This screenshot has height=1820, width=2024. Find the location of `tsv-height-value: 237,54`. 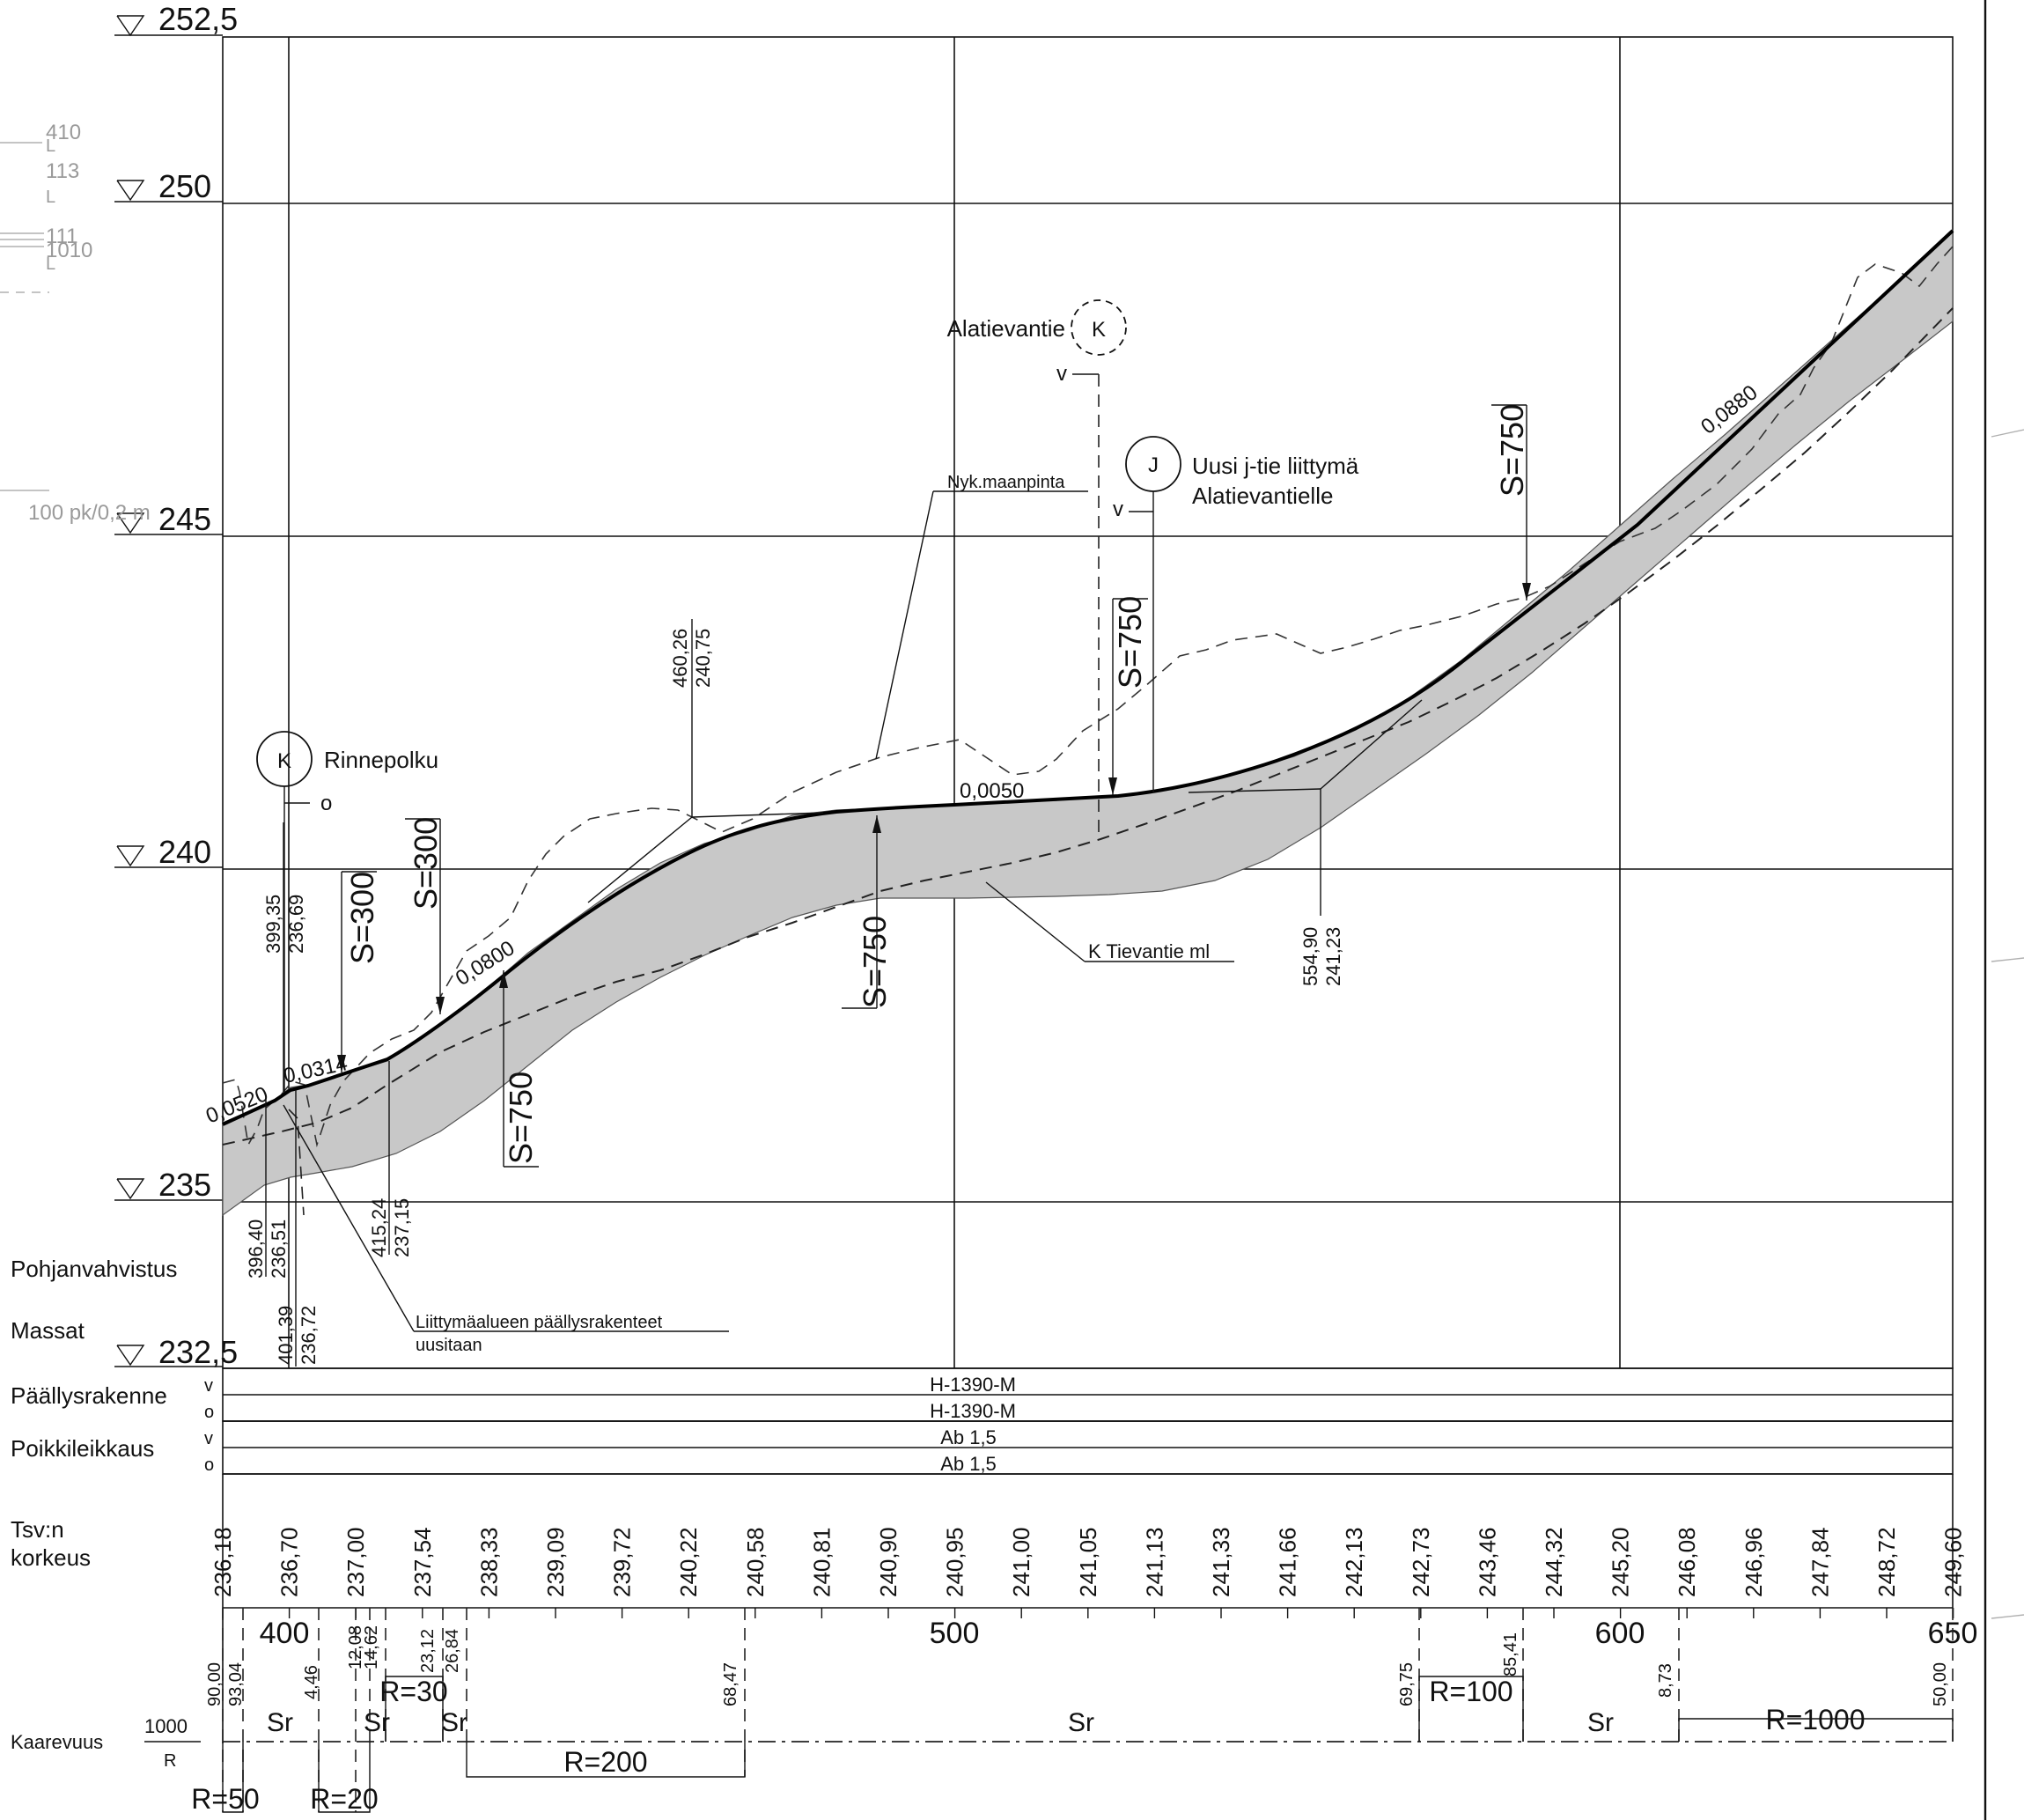

tsv-height-value: 237,54 is located at coordinates (423, 1562).